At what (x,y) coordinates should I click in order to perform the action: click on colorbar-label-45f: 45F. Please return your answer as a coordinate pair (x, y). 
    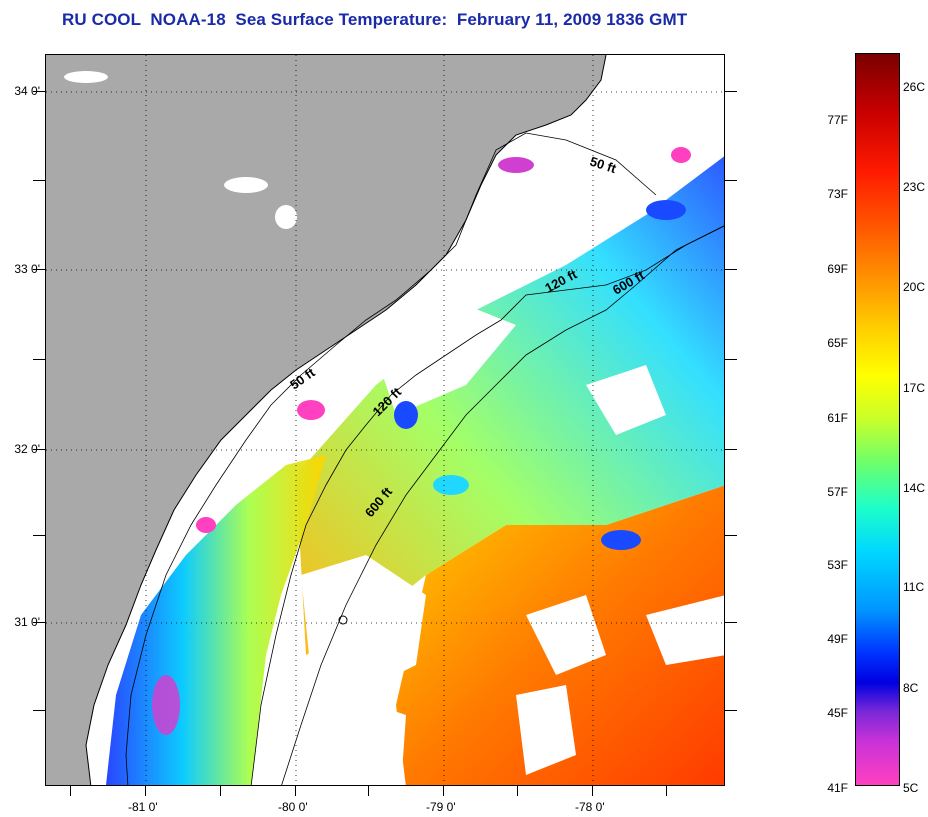
    Looking at the image, I should click on (837, 713).